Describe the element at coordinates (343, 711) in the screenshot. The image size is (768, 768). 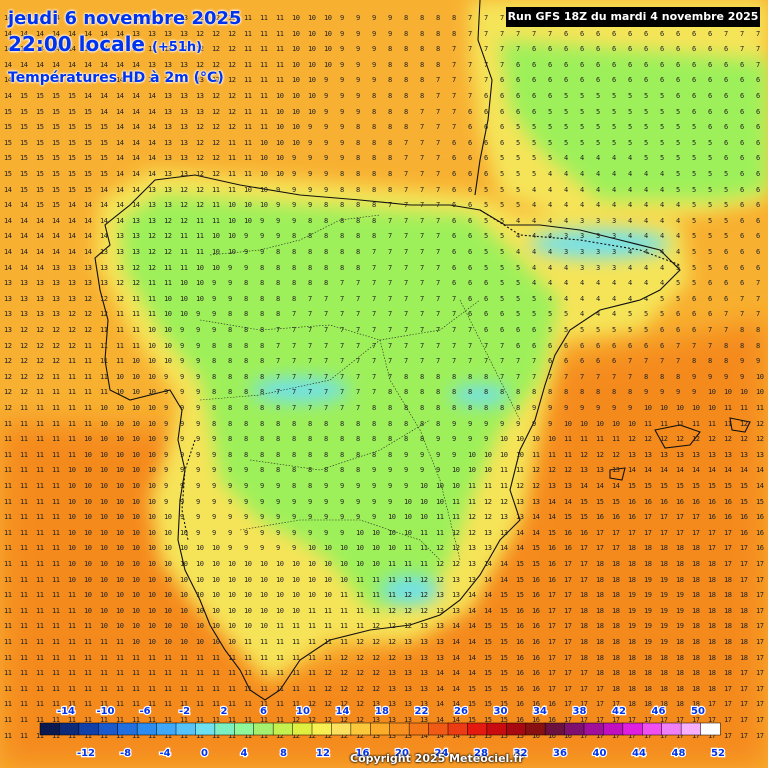
I see `legend-label: 14` at that location.